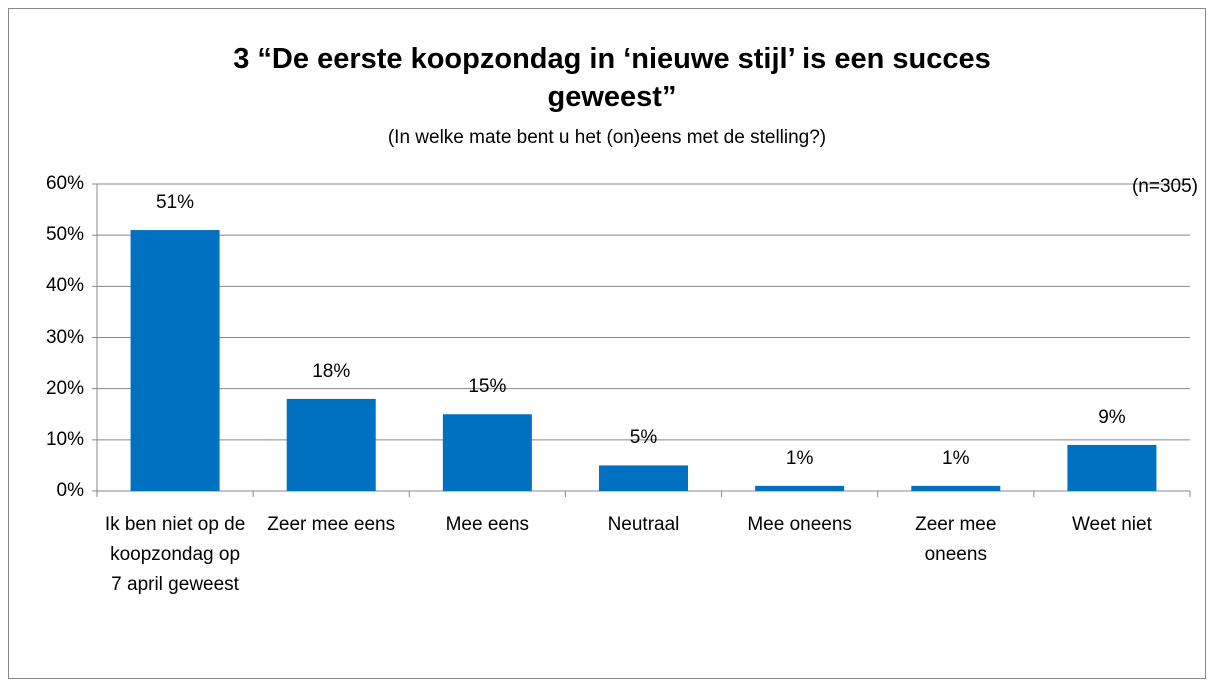 Image resolution: width=1214 pixels, height=681 pixels. Describe the element at coordinates (64, 235) in the screenshot. I see `y-tick-label: 50%` at that location.